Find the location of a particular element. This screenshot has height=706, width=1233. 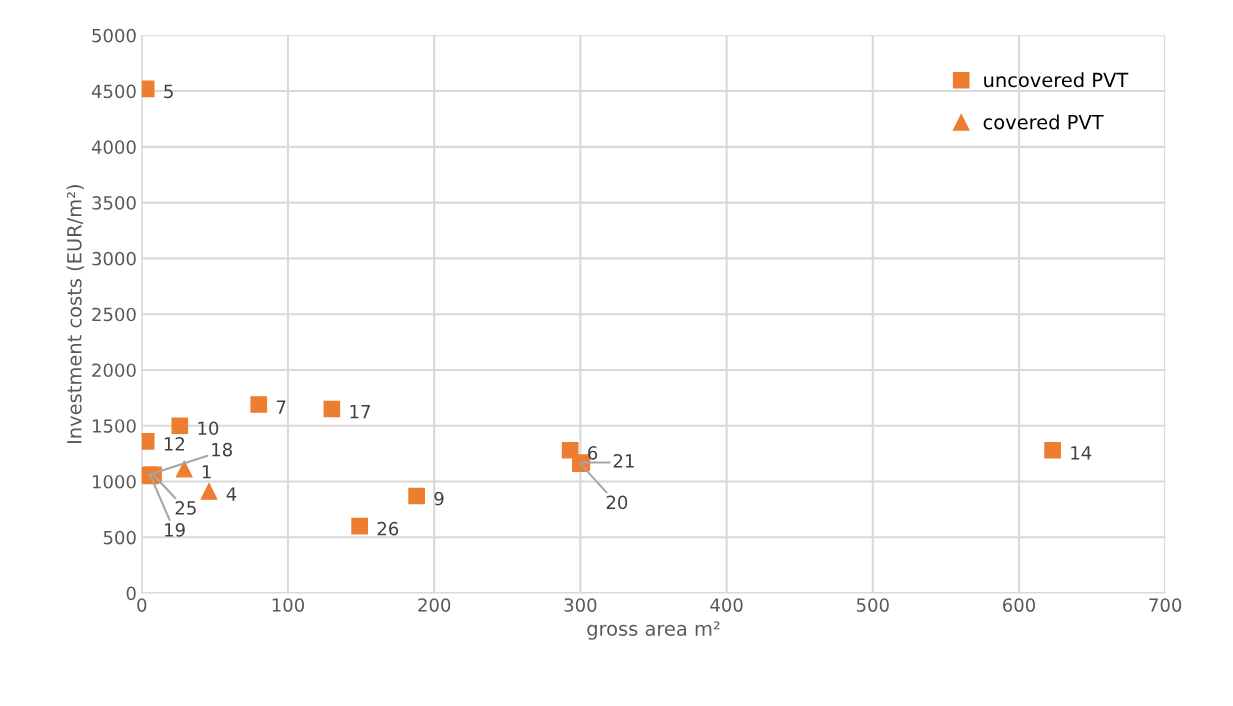

y-tick-label: 3500 is located at coordinates (114, 203).